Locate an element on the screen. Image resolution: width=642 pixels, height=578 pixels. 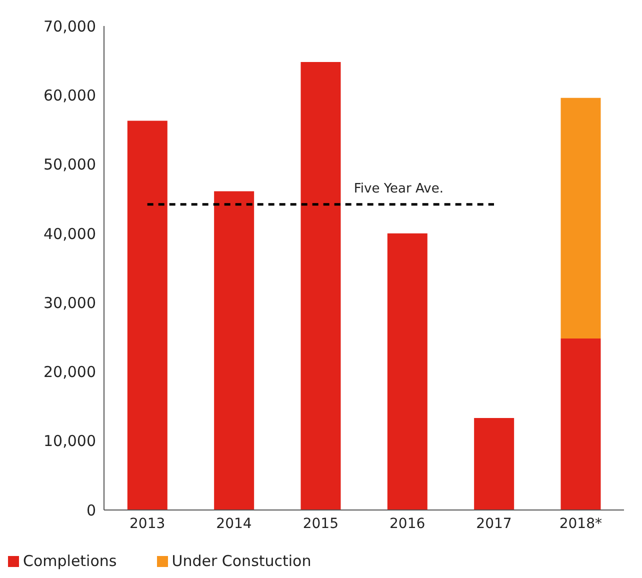
x-tick-label: 2017 is located at coordinates (494, 524).